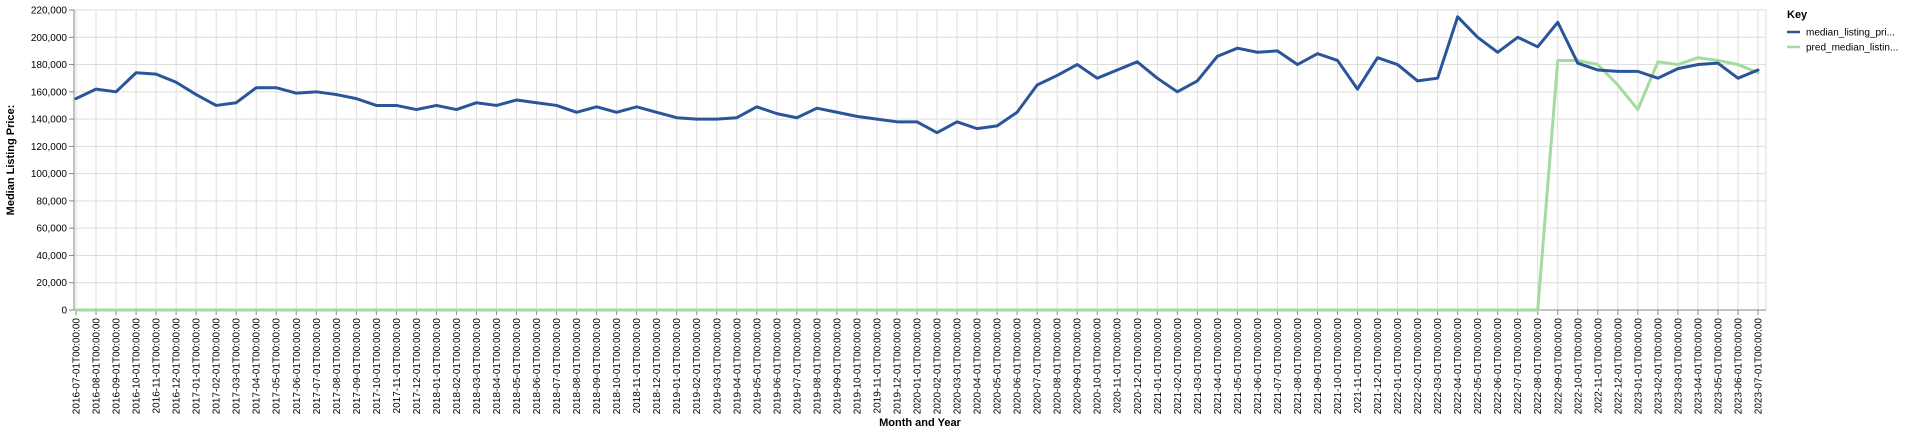  Describe the element at coordinates (357, 366) in the screenshot. I see `x-tick-label: 2017-09-01T00:00:00` at that location.